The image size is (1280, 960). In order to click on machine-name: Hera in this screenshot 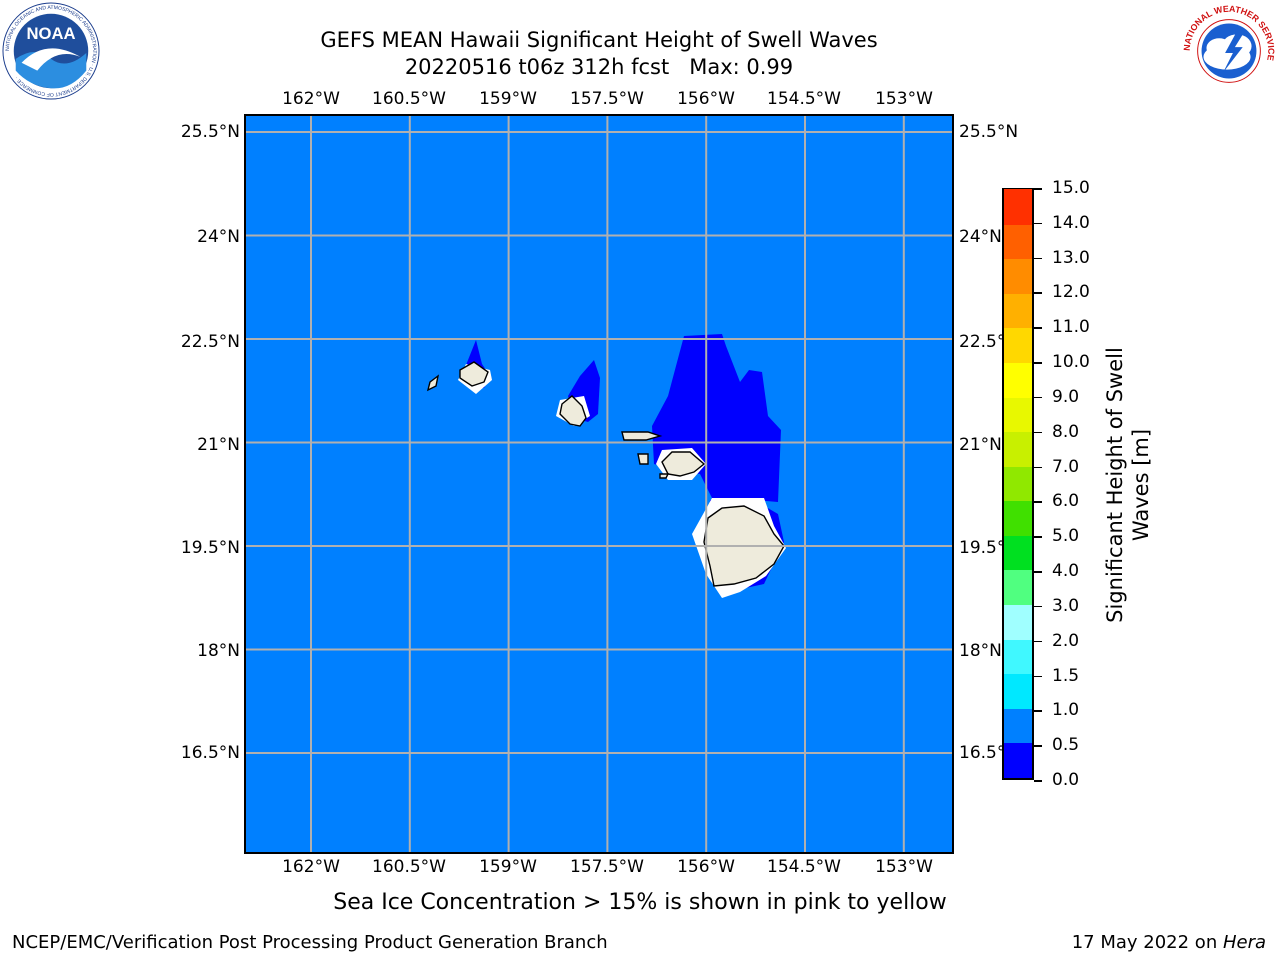, I will do `click(1244, 942)`.